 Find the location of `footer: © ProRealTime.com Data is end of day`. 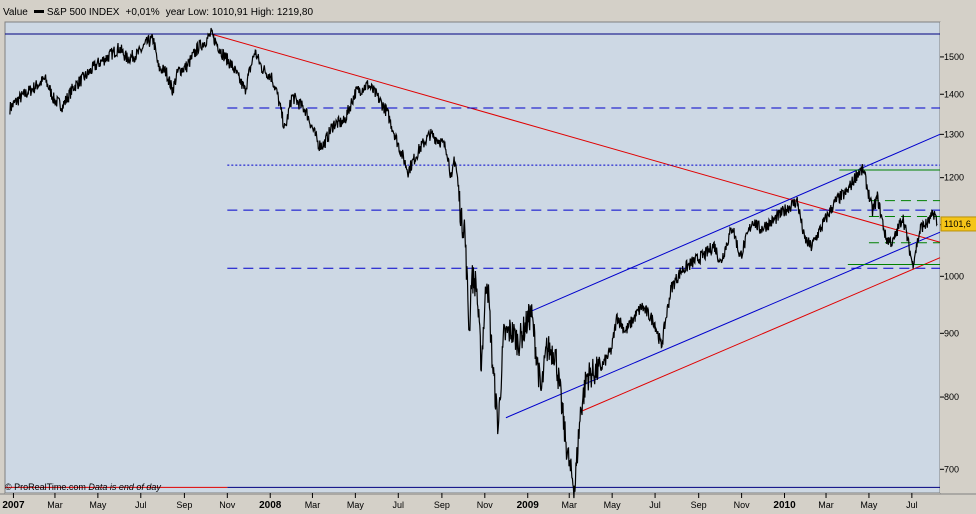

footer: © ProRealTime.com Data is end of day is located at coordinates (83, 487).